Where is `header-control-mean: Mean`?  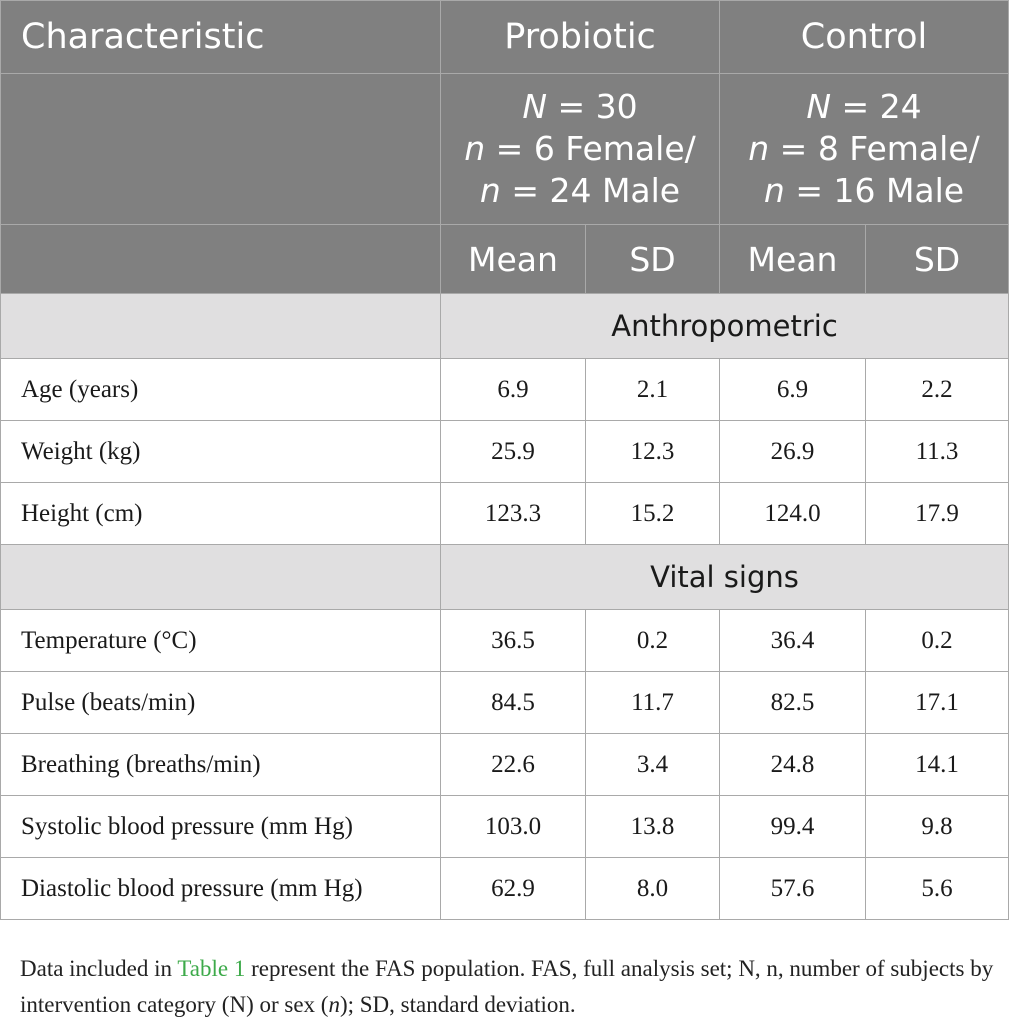
header-control-mean: Mean is located at coordinates (793, 259).